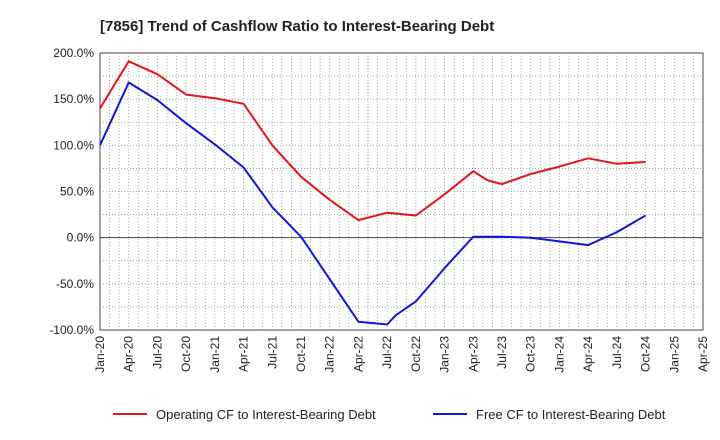 The width and height of the screenshot is (720, 440). Describe the element at coordinates (387, 352) in the screenshot. I see `x-tick-label: Jul-22` at that location.